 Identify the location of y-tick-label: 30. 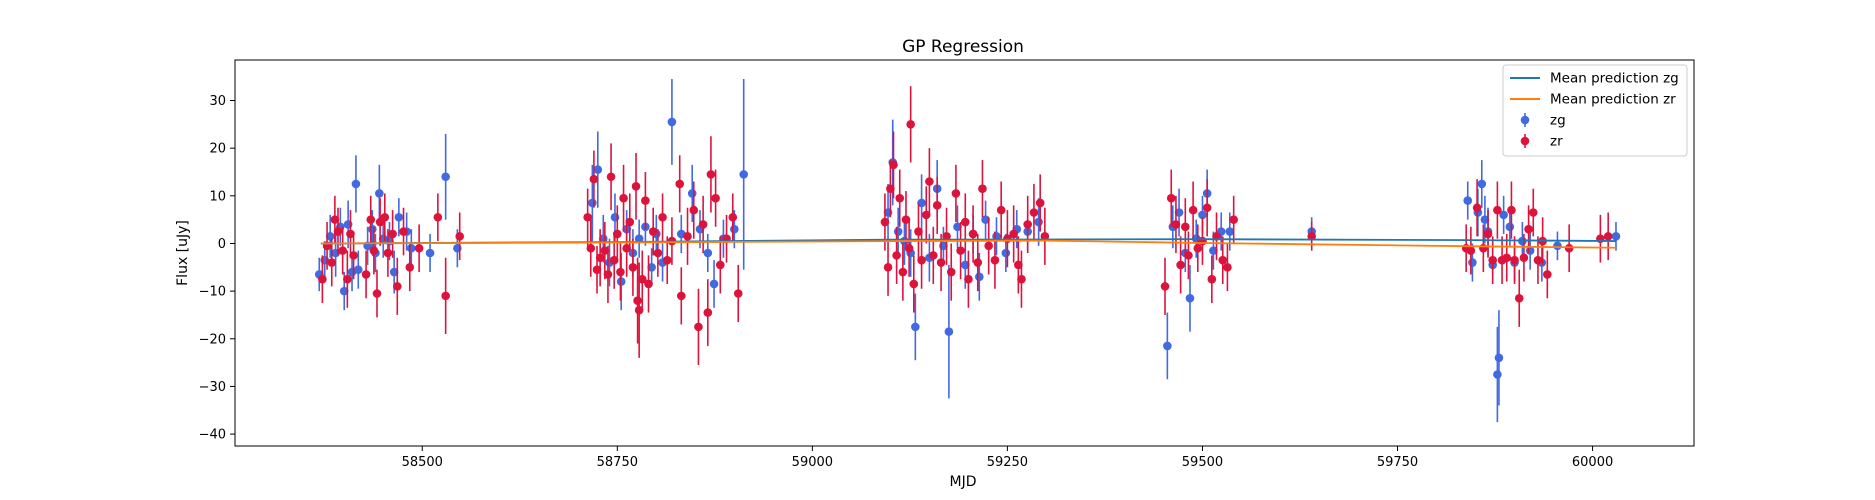
(217, 101).